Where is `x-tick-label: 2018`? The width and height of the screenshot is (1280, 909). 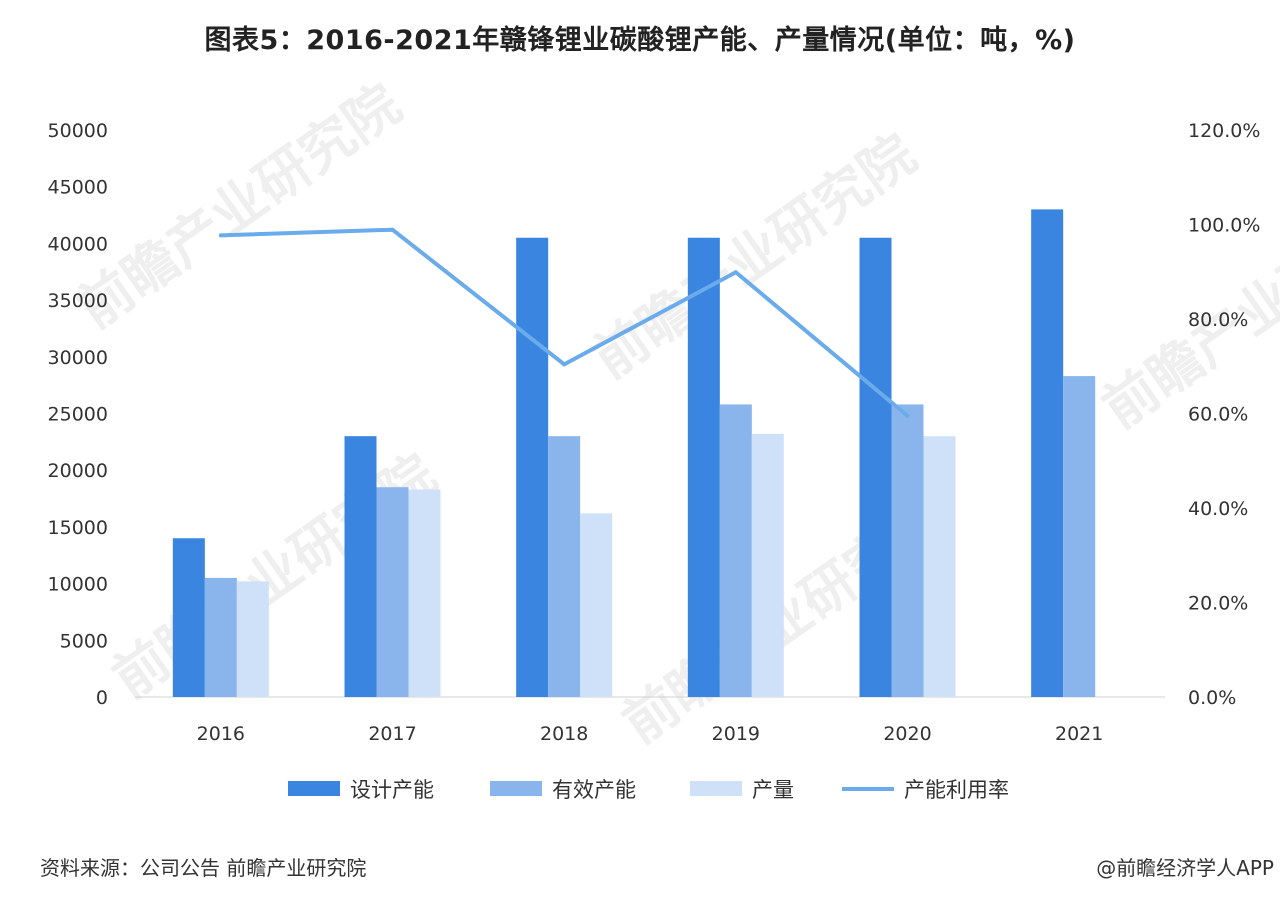
x-tick-label: 2018 is located at coordinates (564, 734).